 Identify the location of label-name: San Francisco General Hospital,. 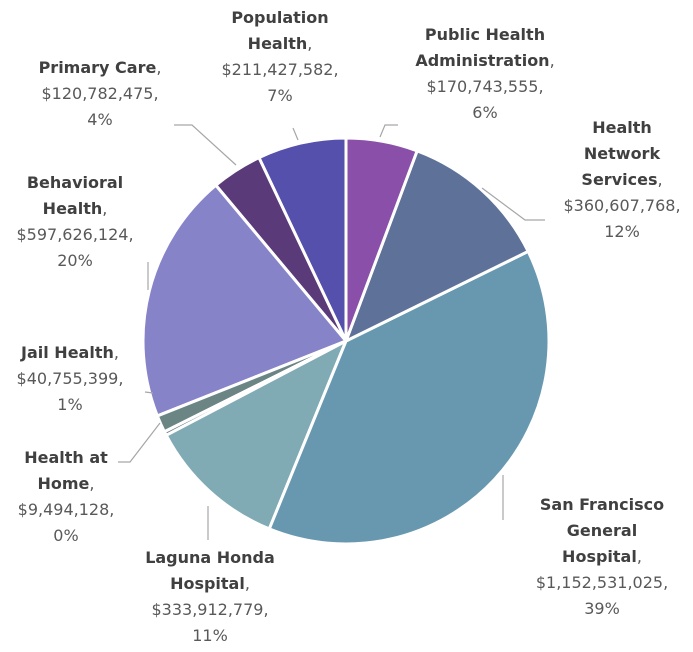
(602, 531).